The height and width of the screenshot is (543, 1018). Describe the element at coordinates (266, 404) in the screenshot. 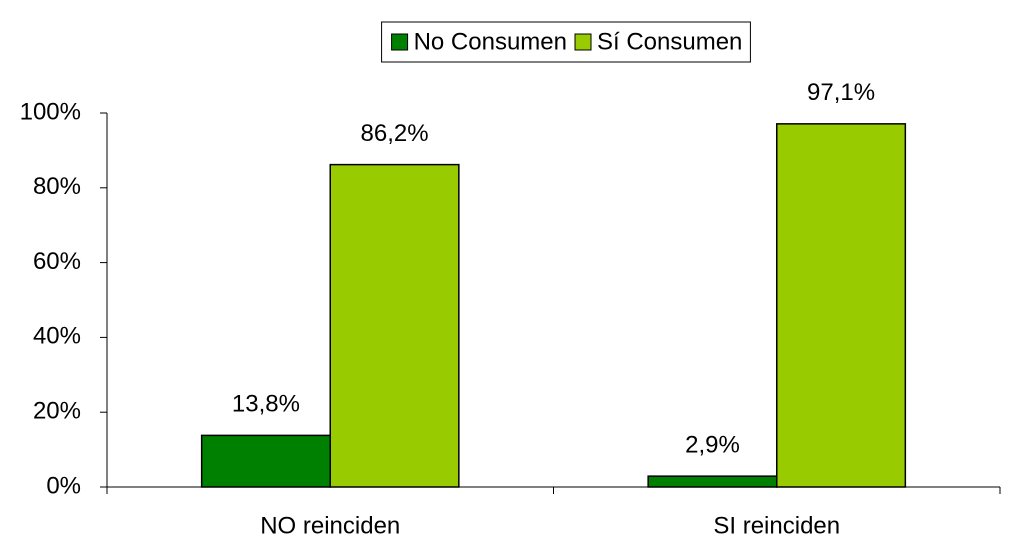

I see `value-label: 13,8%` at that location.